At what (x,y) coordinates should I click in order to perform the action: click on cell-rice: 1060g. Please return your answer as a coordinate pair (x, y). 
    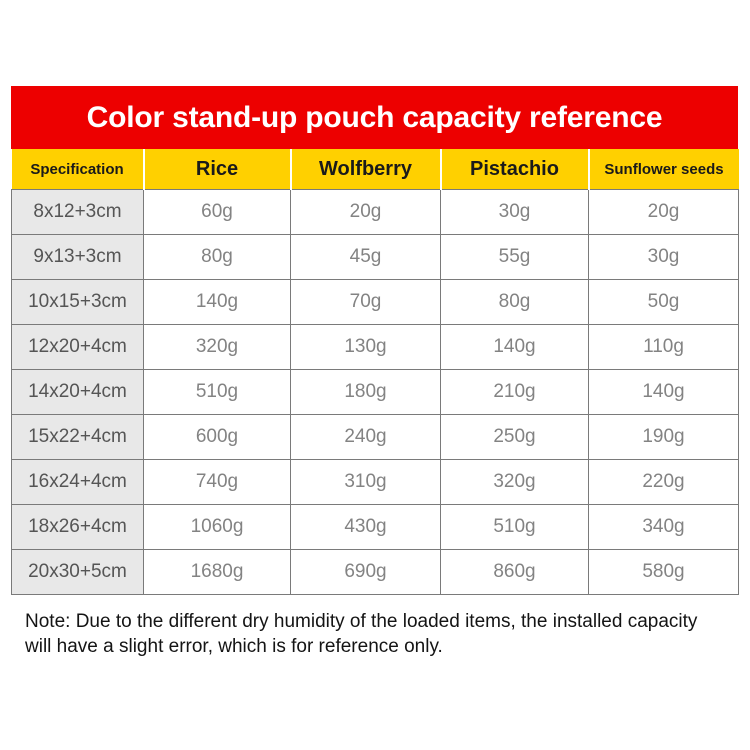
    Looking at the image, I should click on (217, 527).